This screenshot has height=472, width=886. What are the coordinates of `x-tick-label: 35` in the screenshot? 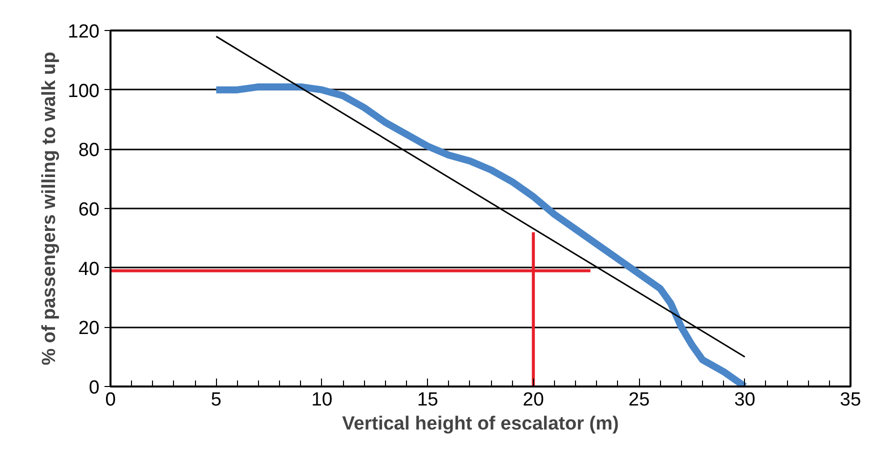 It's located at (851, 400).